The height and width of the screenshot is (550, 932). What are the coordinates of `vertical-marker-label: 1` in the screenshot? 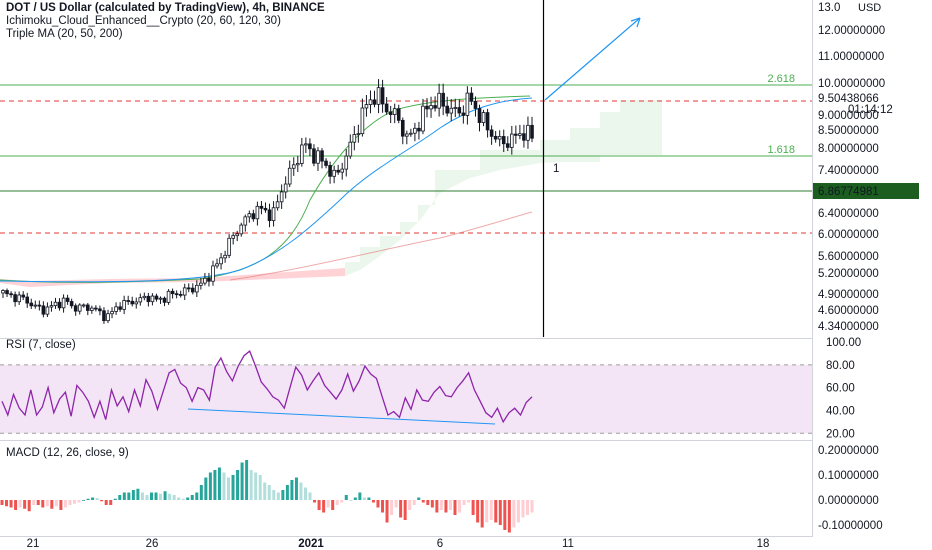 It's located at (556, 169).